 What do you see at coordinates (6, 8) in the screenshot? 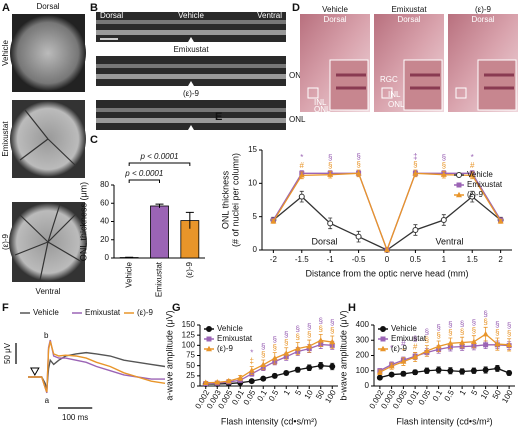
I see `panel-label: A` at bounding box center [6, 8].